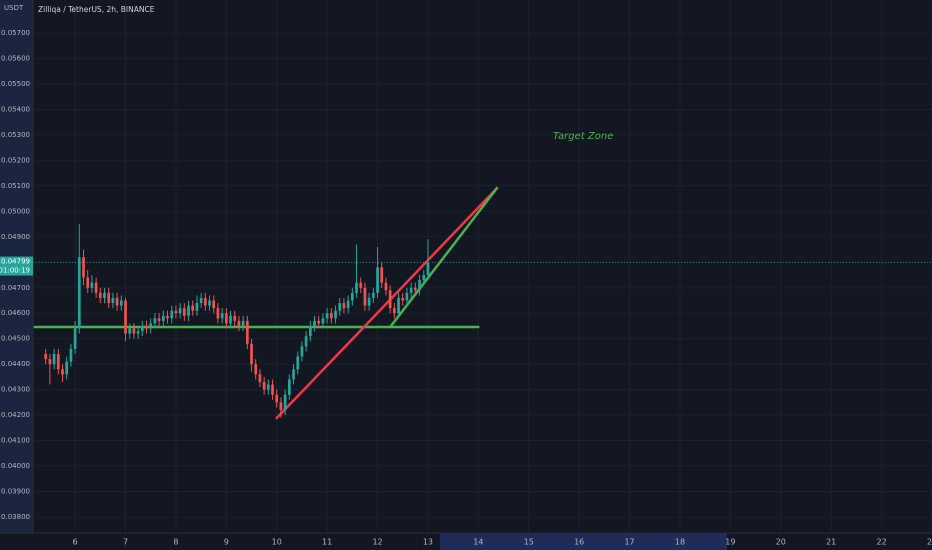 This screenshot has height=550, width=932. I want to click on y-tick-label: 0.03800, so click(15, 517).